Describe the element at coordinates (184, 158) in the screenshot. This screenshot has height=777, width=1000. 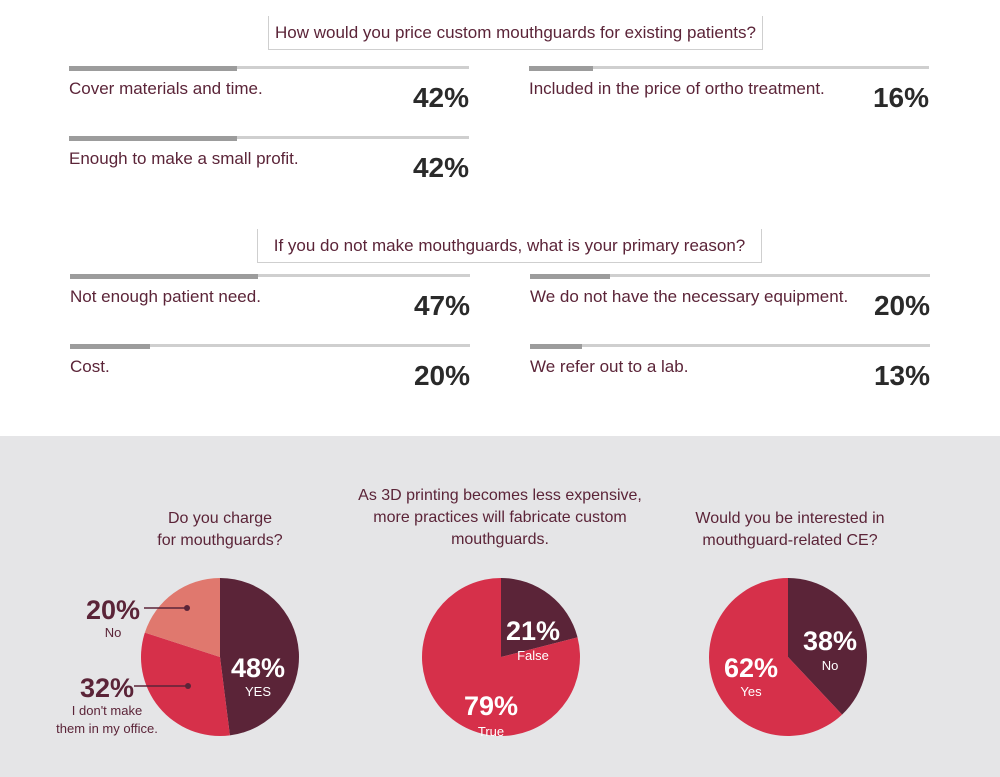
I see `stat-label: Enough to make a small profit.` at that location.